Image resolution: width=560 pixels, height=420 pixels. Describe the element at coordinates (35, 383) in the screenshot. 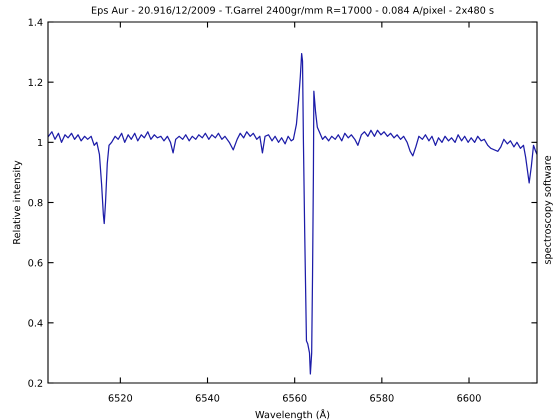

I see `y-tick-label: 0.2` at that location.